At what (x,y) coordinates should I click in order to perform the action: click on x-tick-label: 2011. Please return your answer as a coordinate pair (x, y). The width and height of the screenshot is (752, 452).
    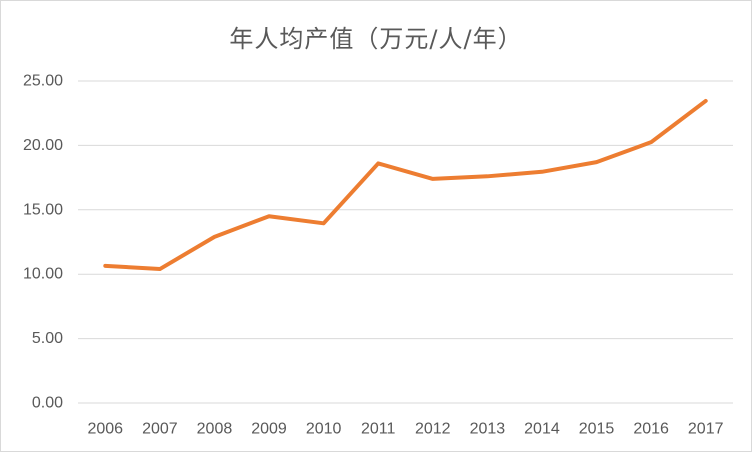
    Looking at the image, I should click on (378, 429).